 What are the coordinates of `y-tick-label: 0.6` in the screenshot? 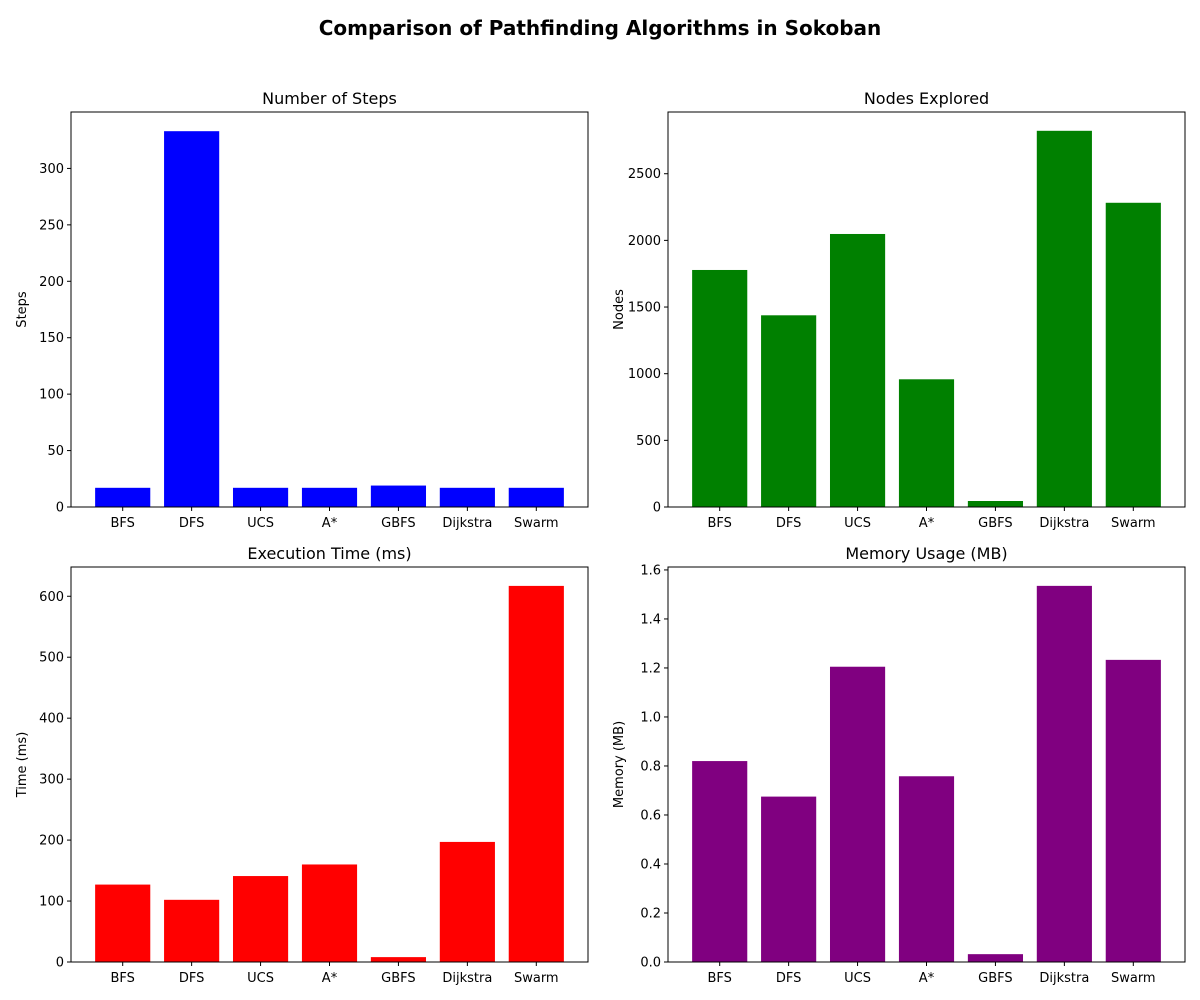 It's located at (650, 815).